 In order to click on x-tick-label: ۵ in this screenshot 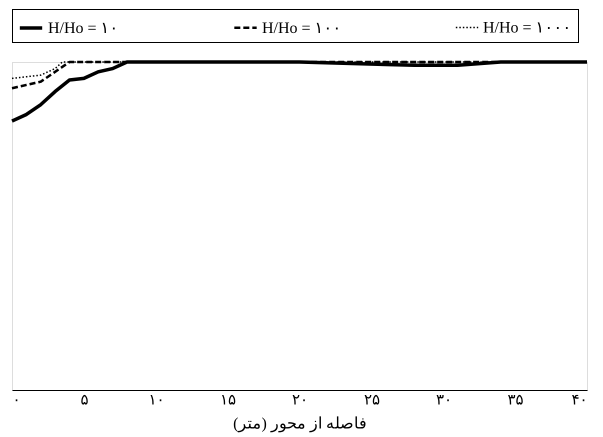, I will do `click(84, 400)`.